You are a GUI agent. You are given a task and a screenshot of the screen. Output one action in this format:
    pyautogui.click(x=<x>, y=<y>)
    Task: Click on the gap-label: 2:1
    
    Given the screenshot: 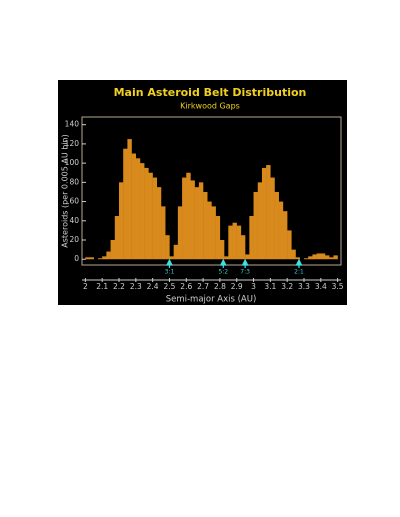 What is the action you would take?
    pyautogui.click(x=299, y=272)
    